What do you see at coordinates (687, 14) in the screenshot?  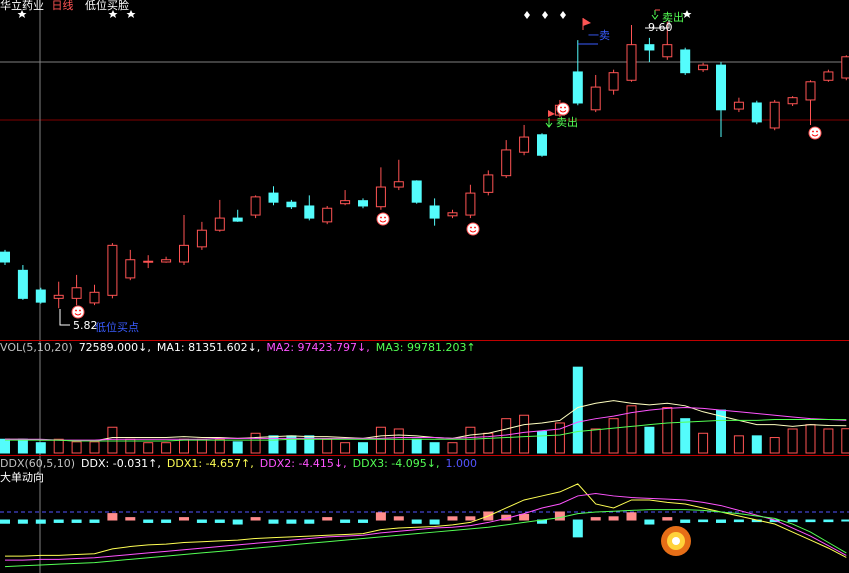 I see `star` at bounding box center [687, 14].